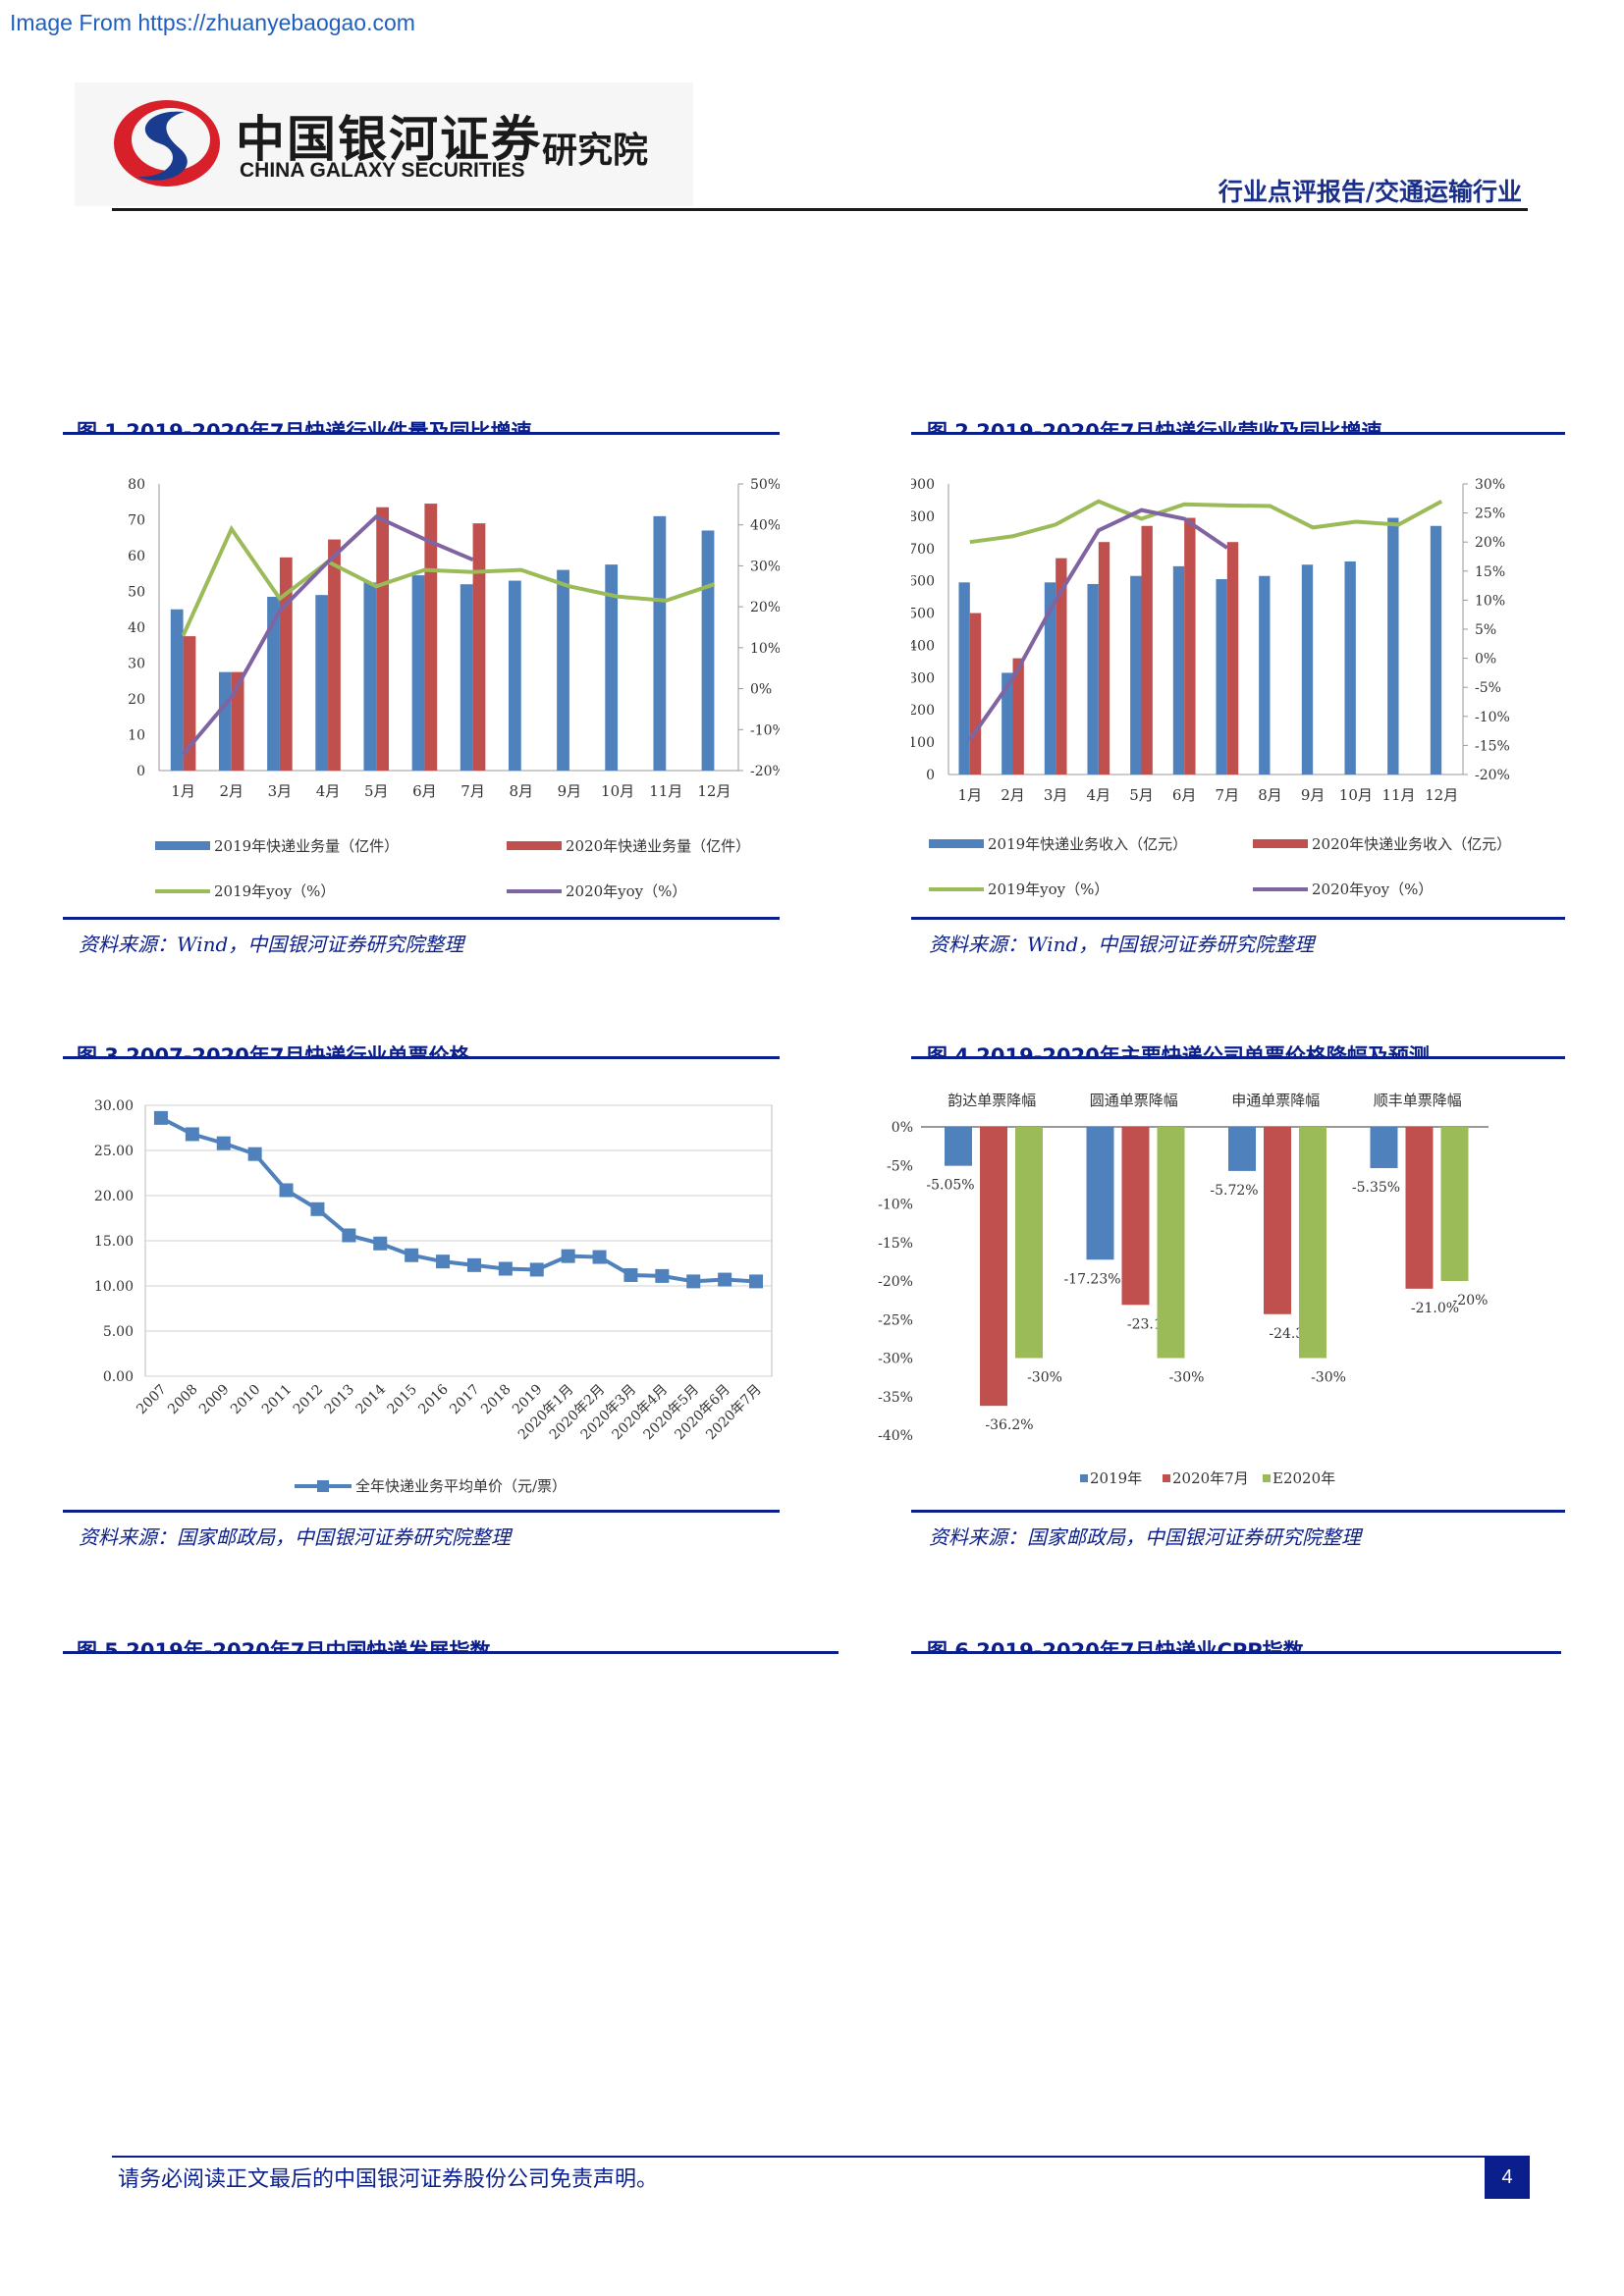  What do you see at coordinates (472, 791) in the screenshot?
I see `x-tick-label: 7月` at bounding box center [472, 791].